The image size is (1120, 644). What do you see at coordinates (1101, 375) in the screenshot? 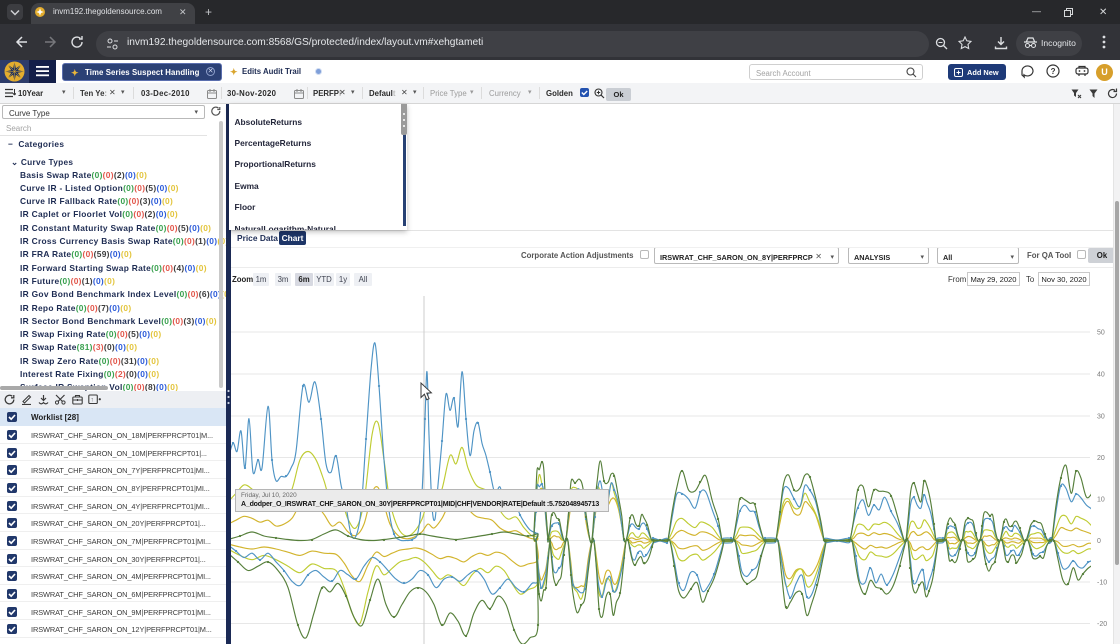
I see `svg-text: 40` at bounding box center [1101, 375].